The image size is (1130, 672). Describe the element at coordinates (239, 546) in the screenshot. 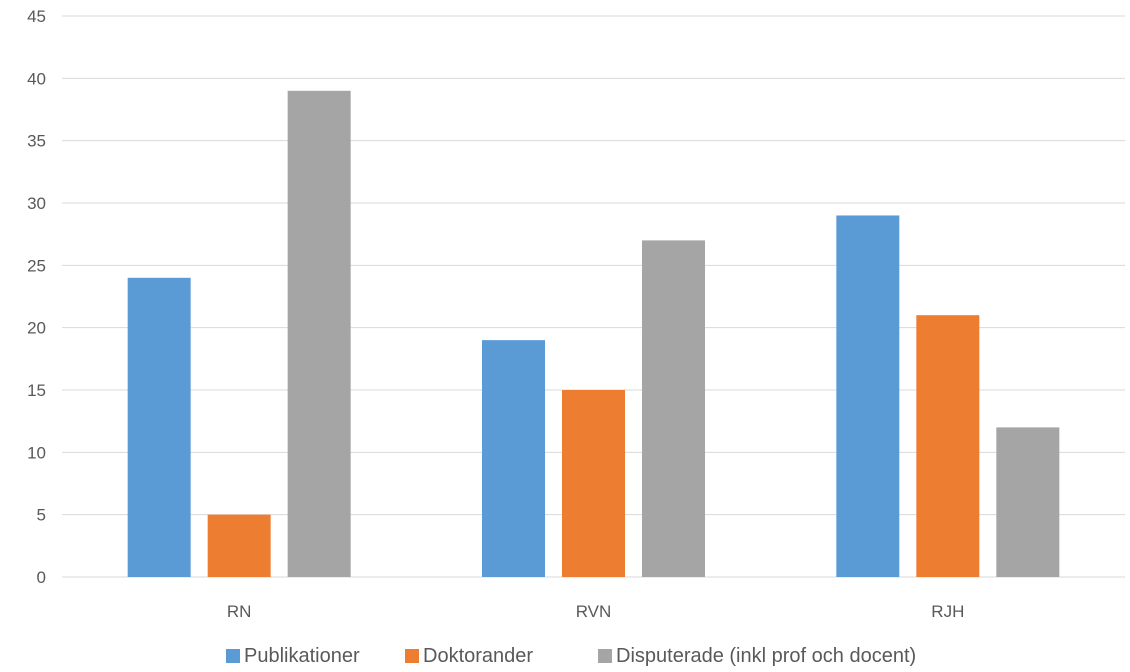

I see `bar-rn-doktorander` at that location.